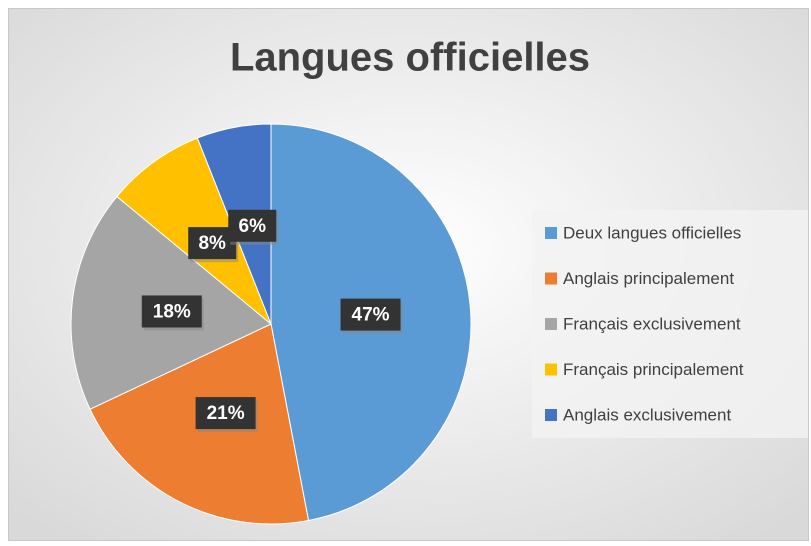  Describe the element at coordinates (410, 58) in the screenshot. I see `chart-title: Langues officielles` at that location.